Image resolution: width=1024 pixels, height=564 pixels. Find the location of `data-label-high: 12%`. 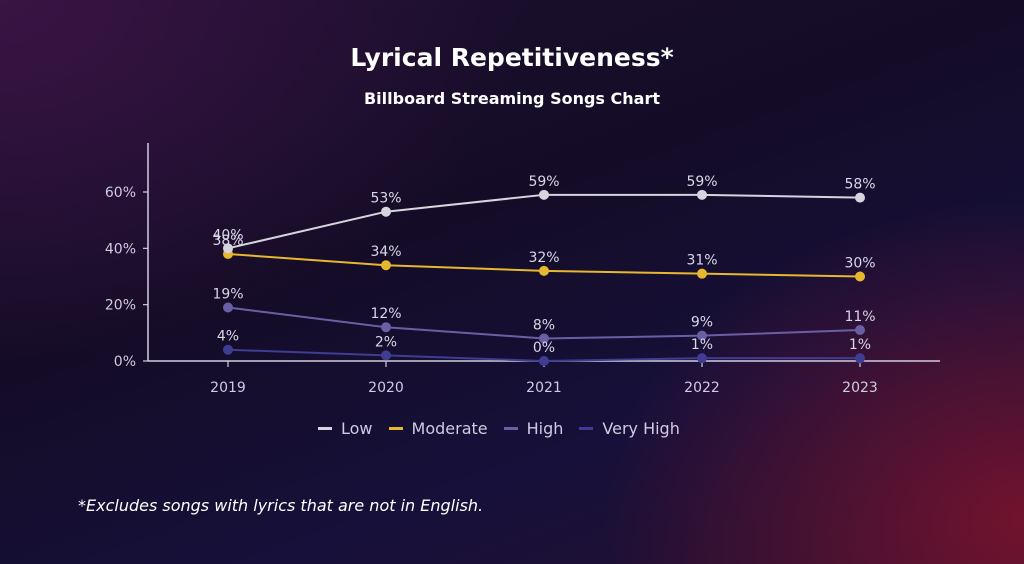

data-label-high: 12% is located at coordinates (385, 314).